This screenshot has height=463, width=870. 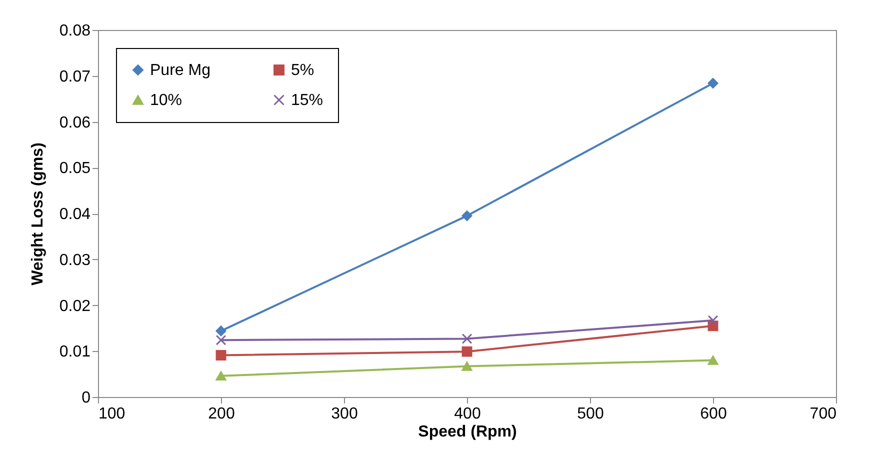 I want to click on y-tick-label: 0.01, so click(x=75, y=352).